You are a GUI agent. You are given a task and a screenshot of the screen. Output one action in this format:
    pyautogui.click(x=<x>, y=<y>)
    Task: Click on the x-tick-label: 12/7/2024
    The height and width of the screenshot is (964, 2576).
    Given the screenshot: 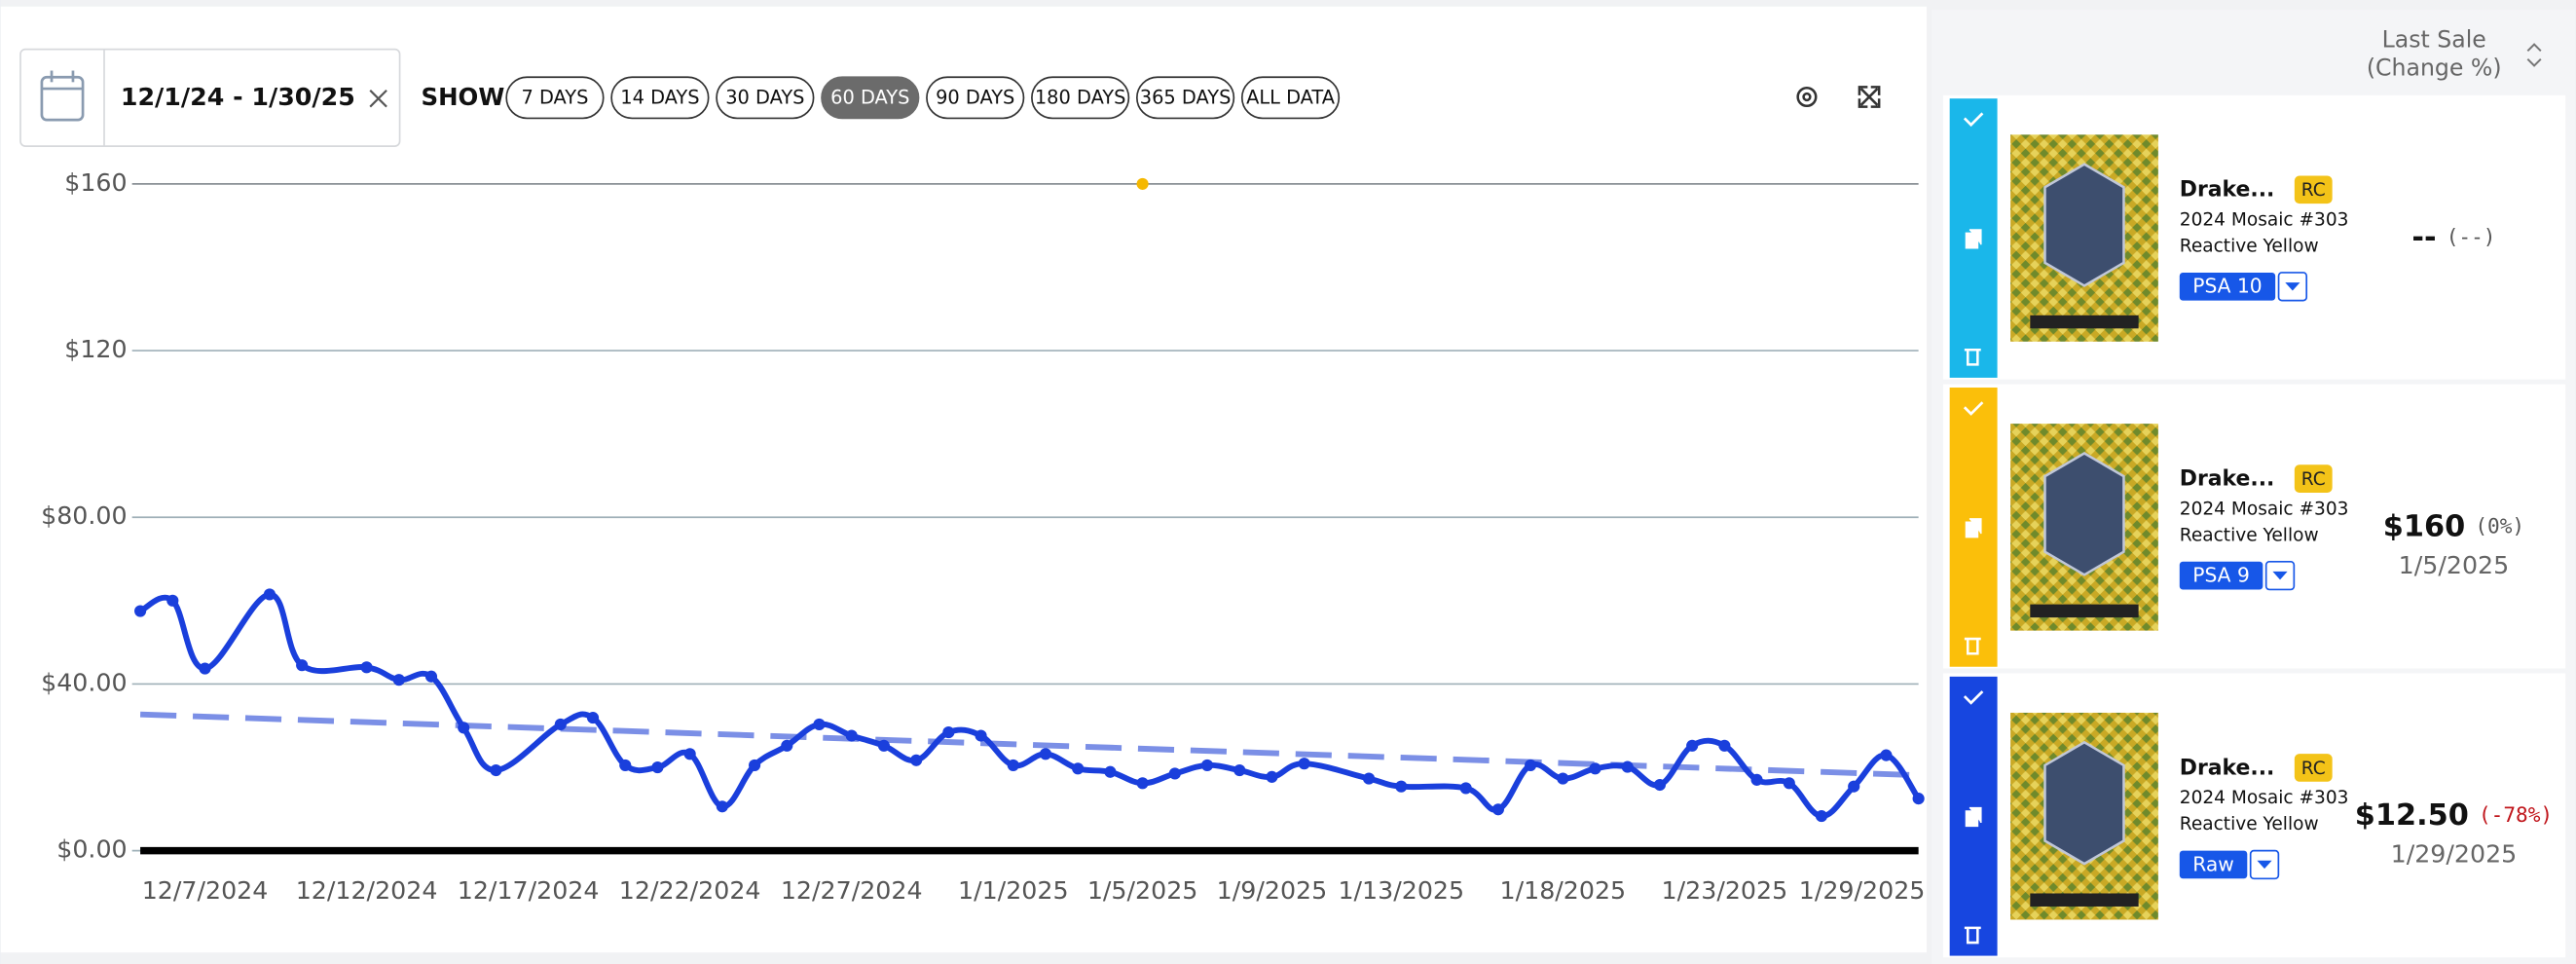 What is the action you would take?
    pyautogui.click(x=205, y=890)
    